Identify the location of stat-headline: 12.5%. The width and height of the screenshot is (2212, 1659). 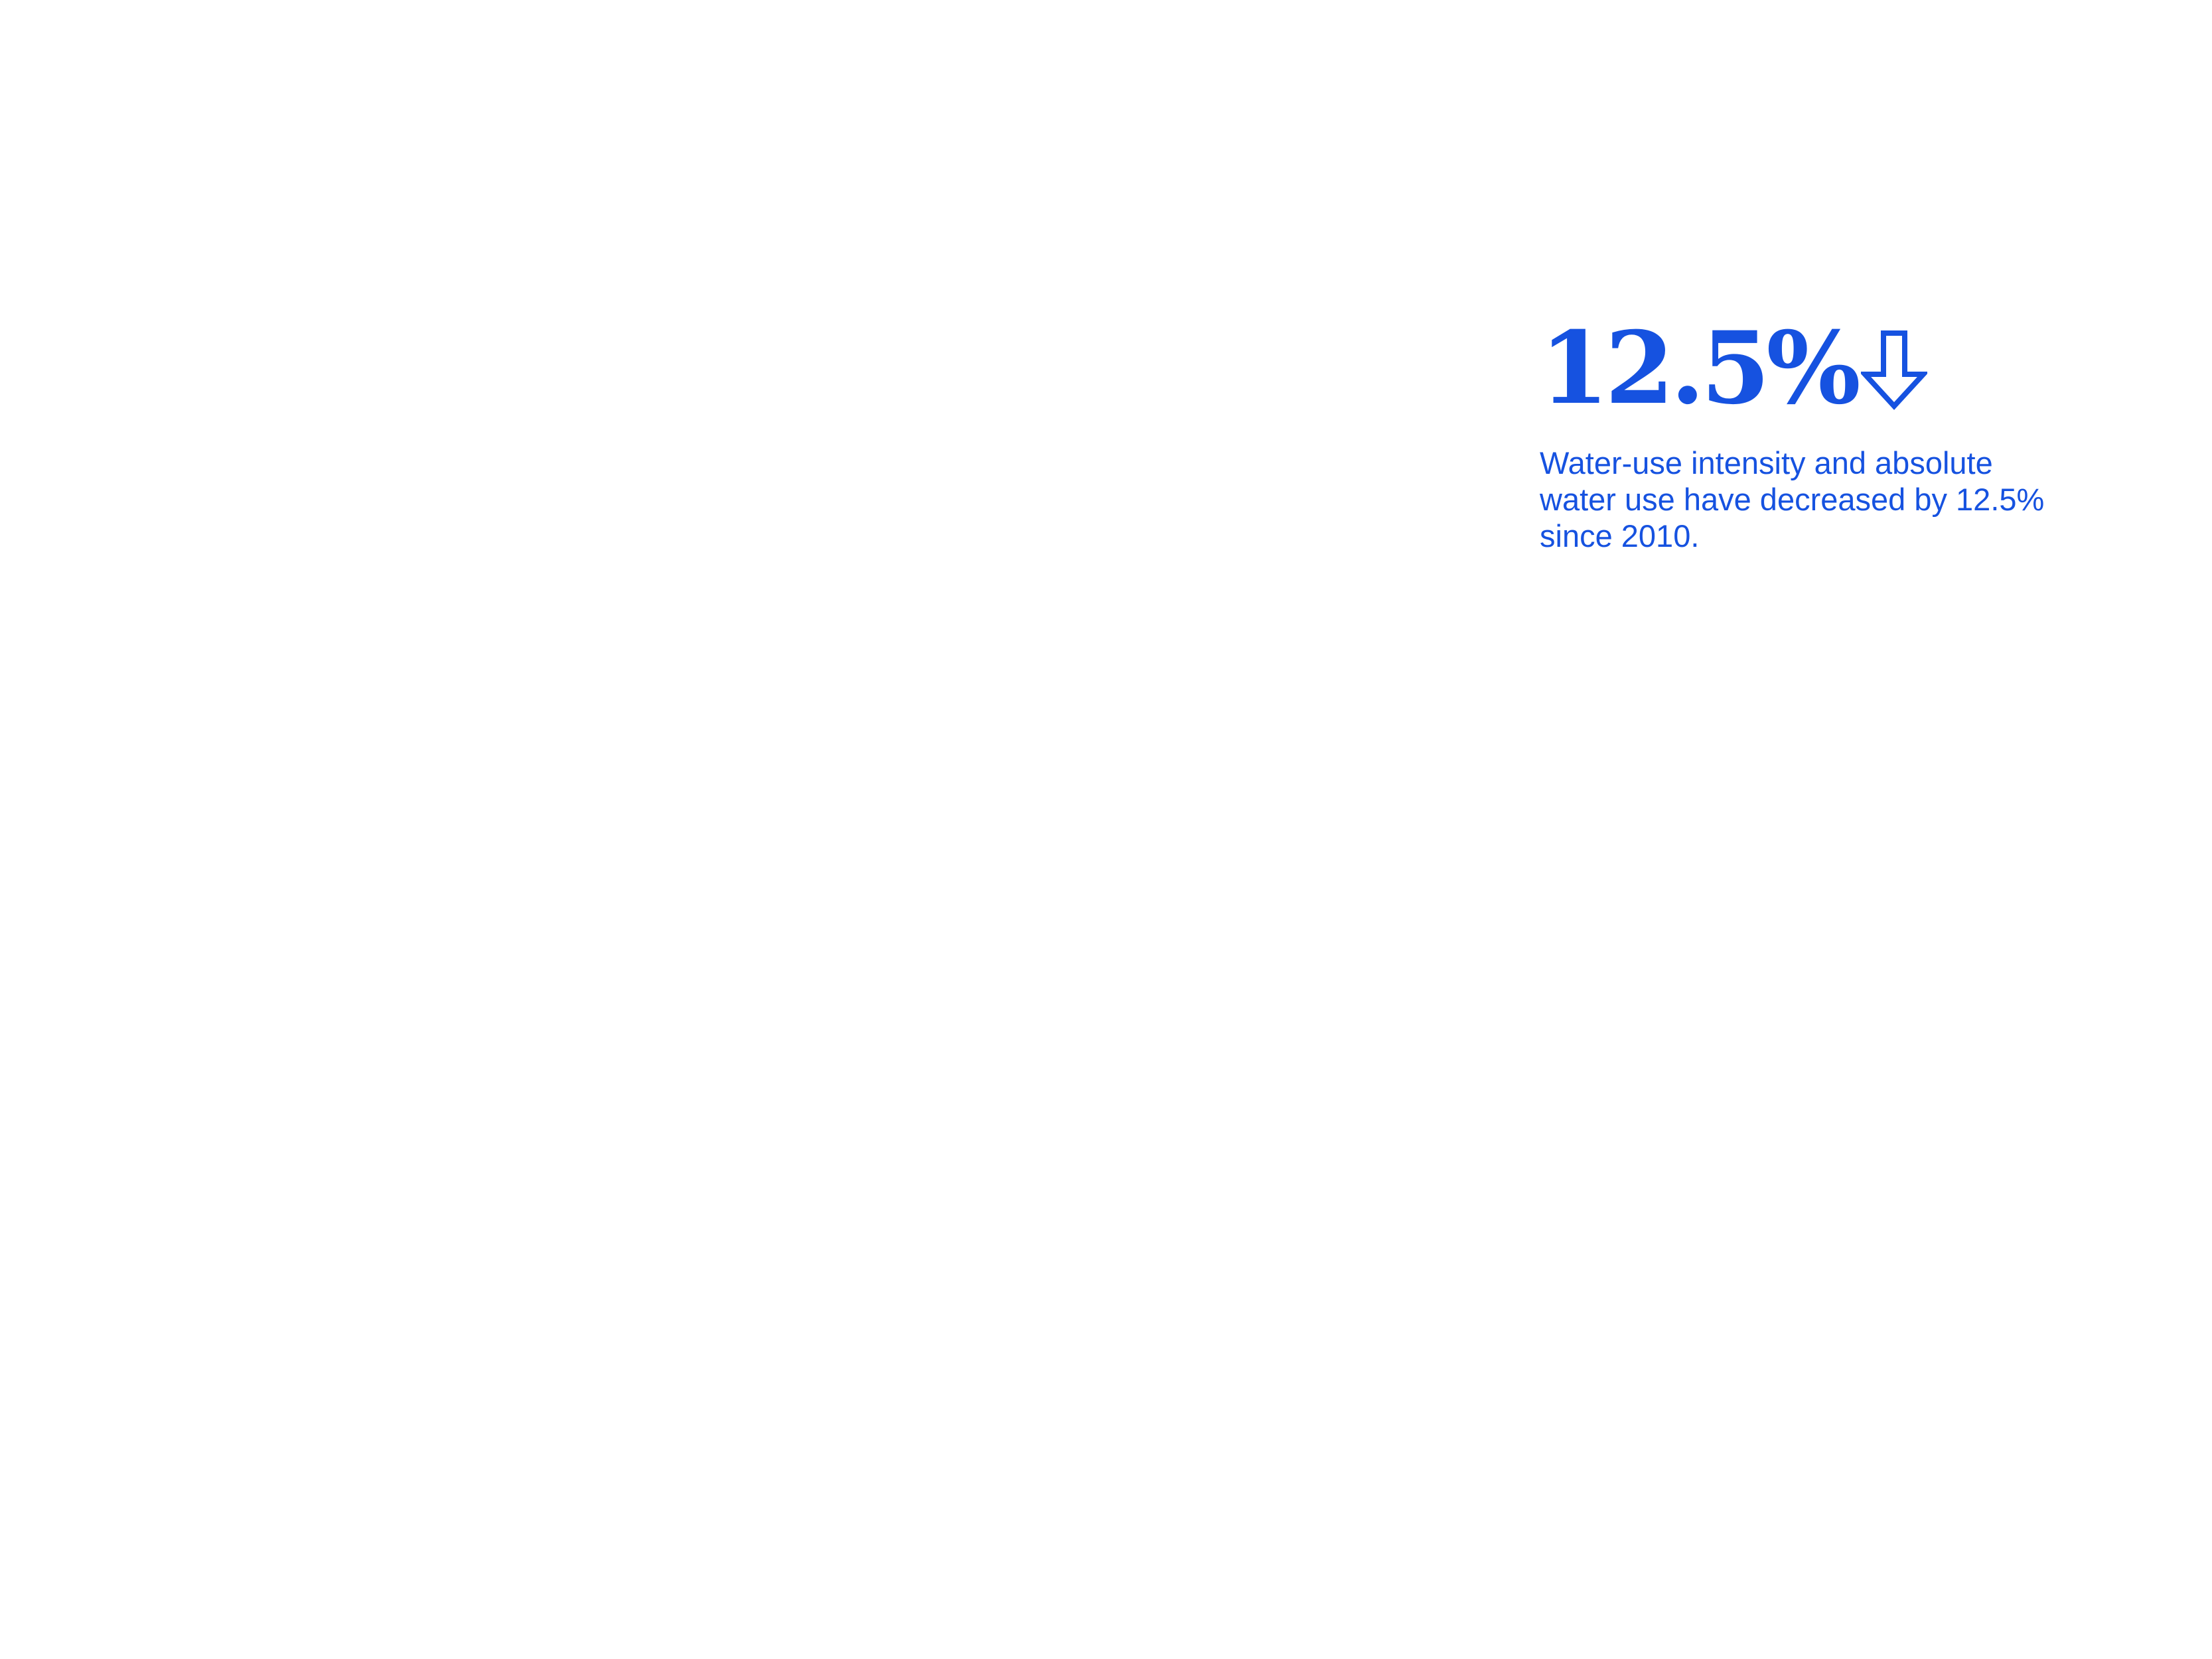
(1812, 368).